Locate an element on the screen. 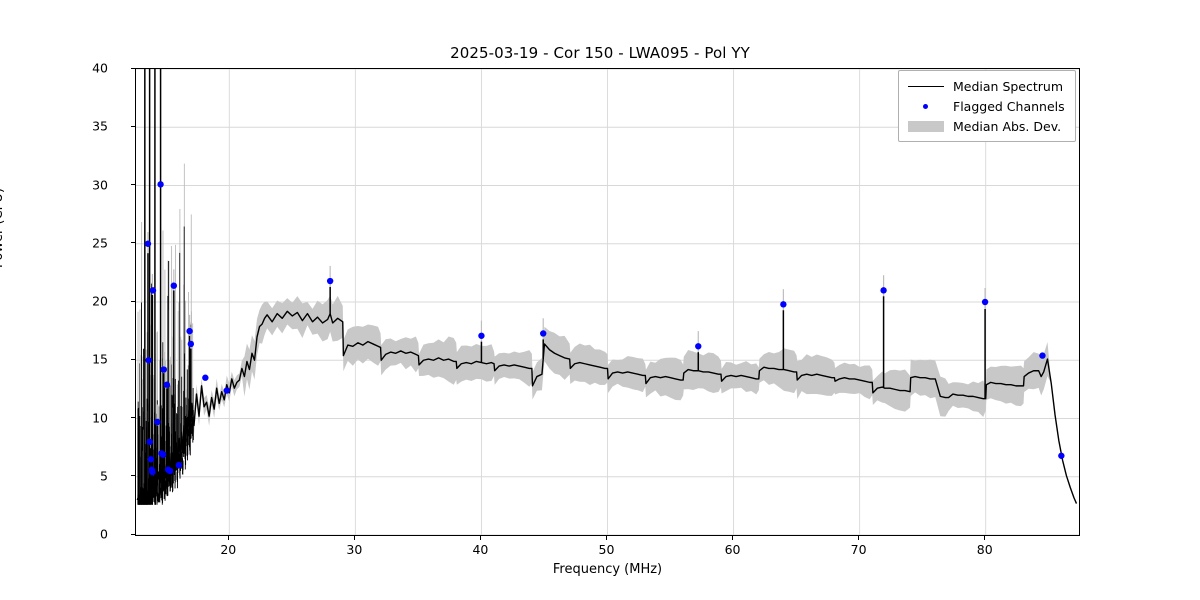  x-tick-label: 80 is located at coordinates (984, 549).